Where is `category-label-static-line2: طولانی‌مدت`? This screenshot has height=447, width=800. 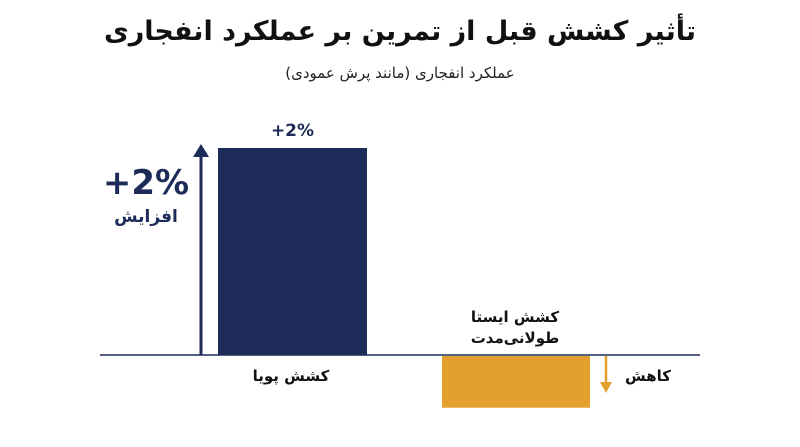
category-label-static-line2: طولانی‌مدت is located at coordinates (515, 338).